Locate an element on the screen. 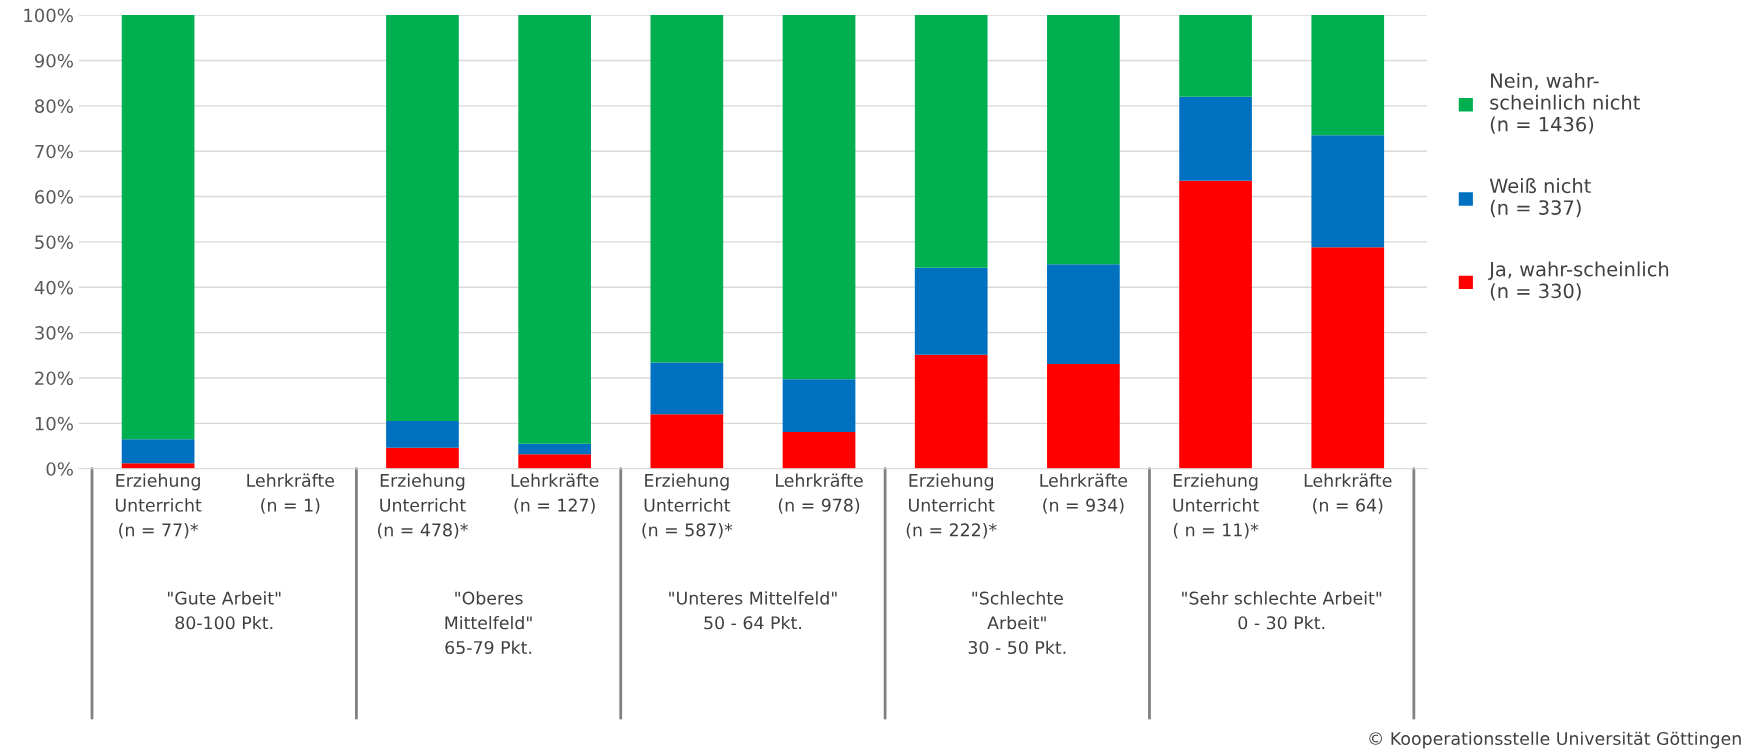  y-tick-label: 40% is located at coordinates (53, 287).